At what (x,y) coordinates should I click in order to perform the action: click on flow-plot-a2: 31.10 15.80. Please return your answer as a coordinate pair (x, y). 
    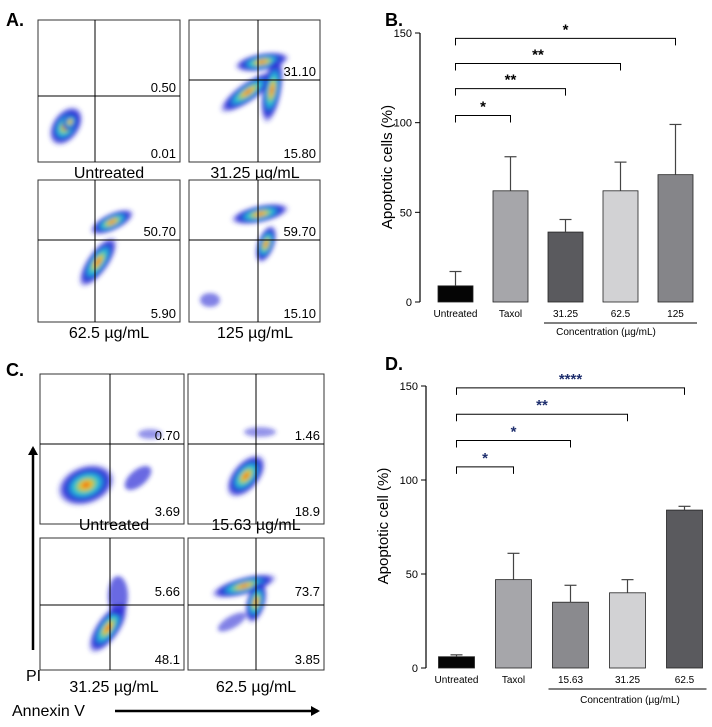
    Looking at the image, I should click on (254, 91).